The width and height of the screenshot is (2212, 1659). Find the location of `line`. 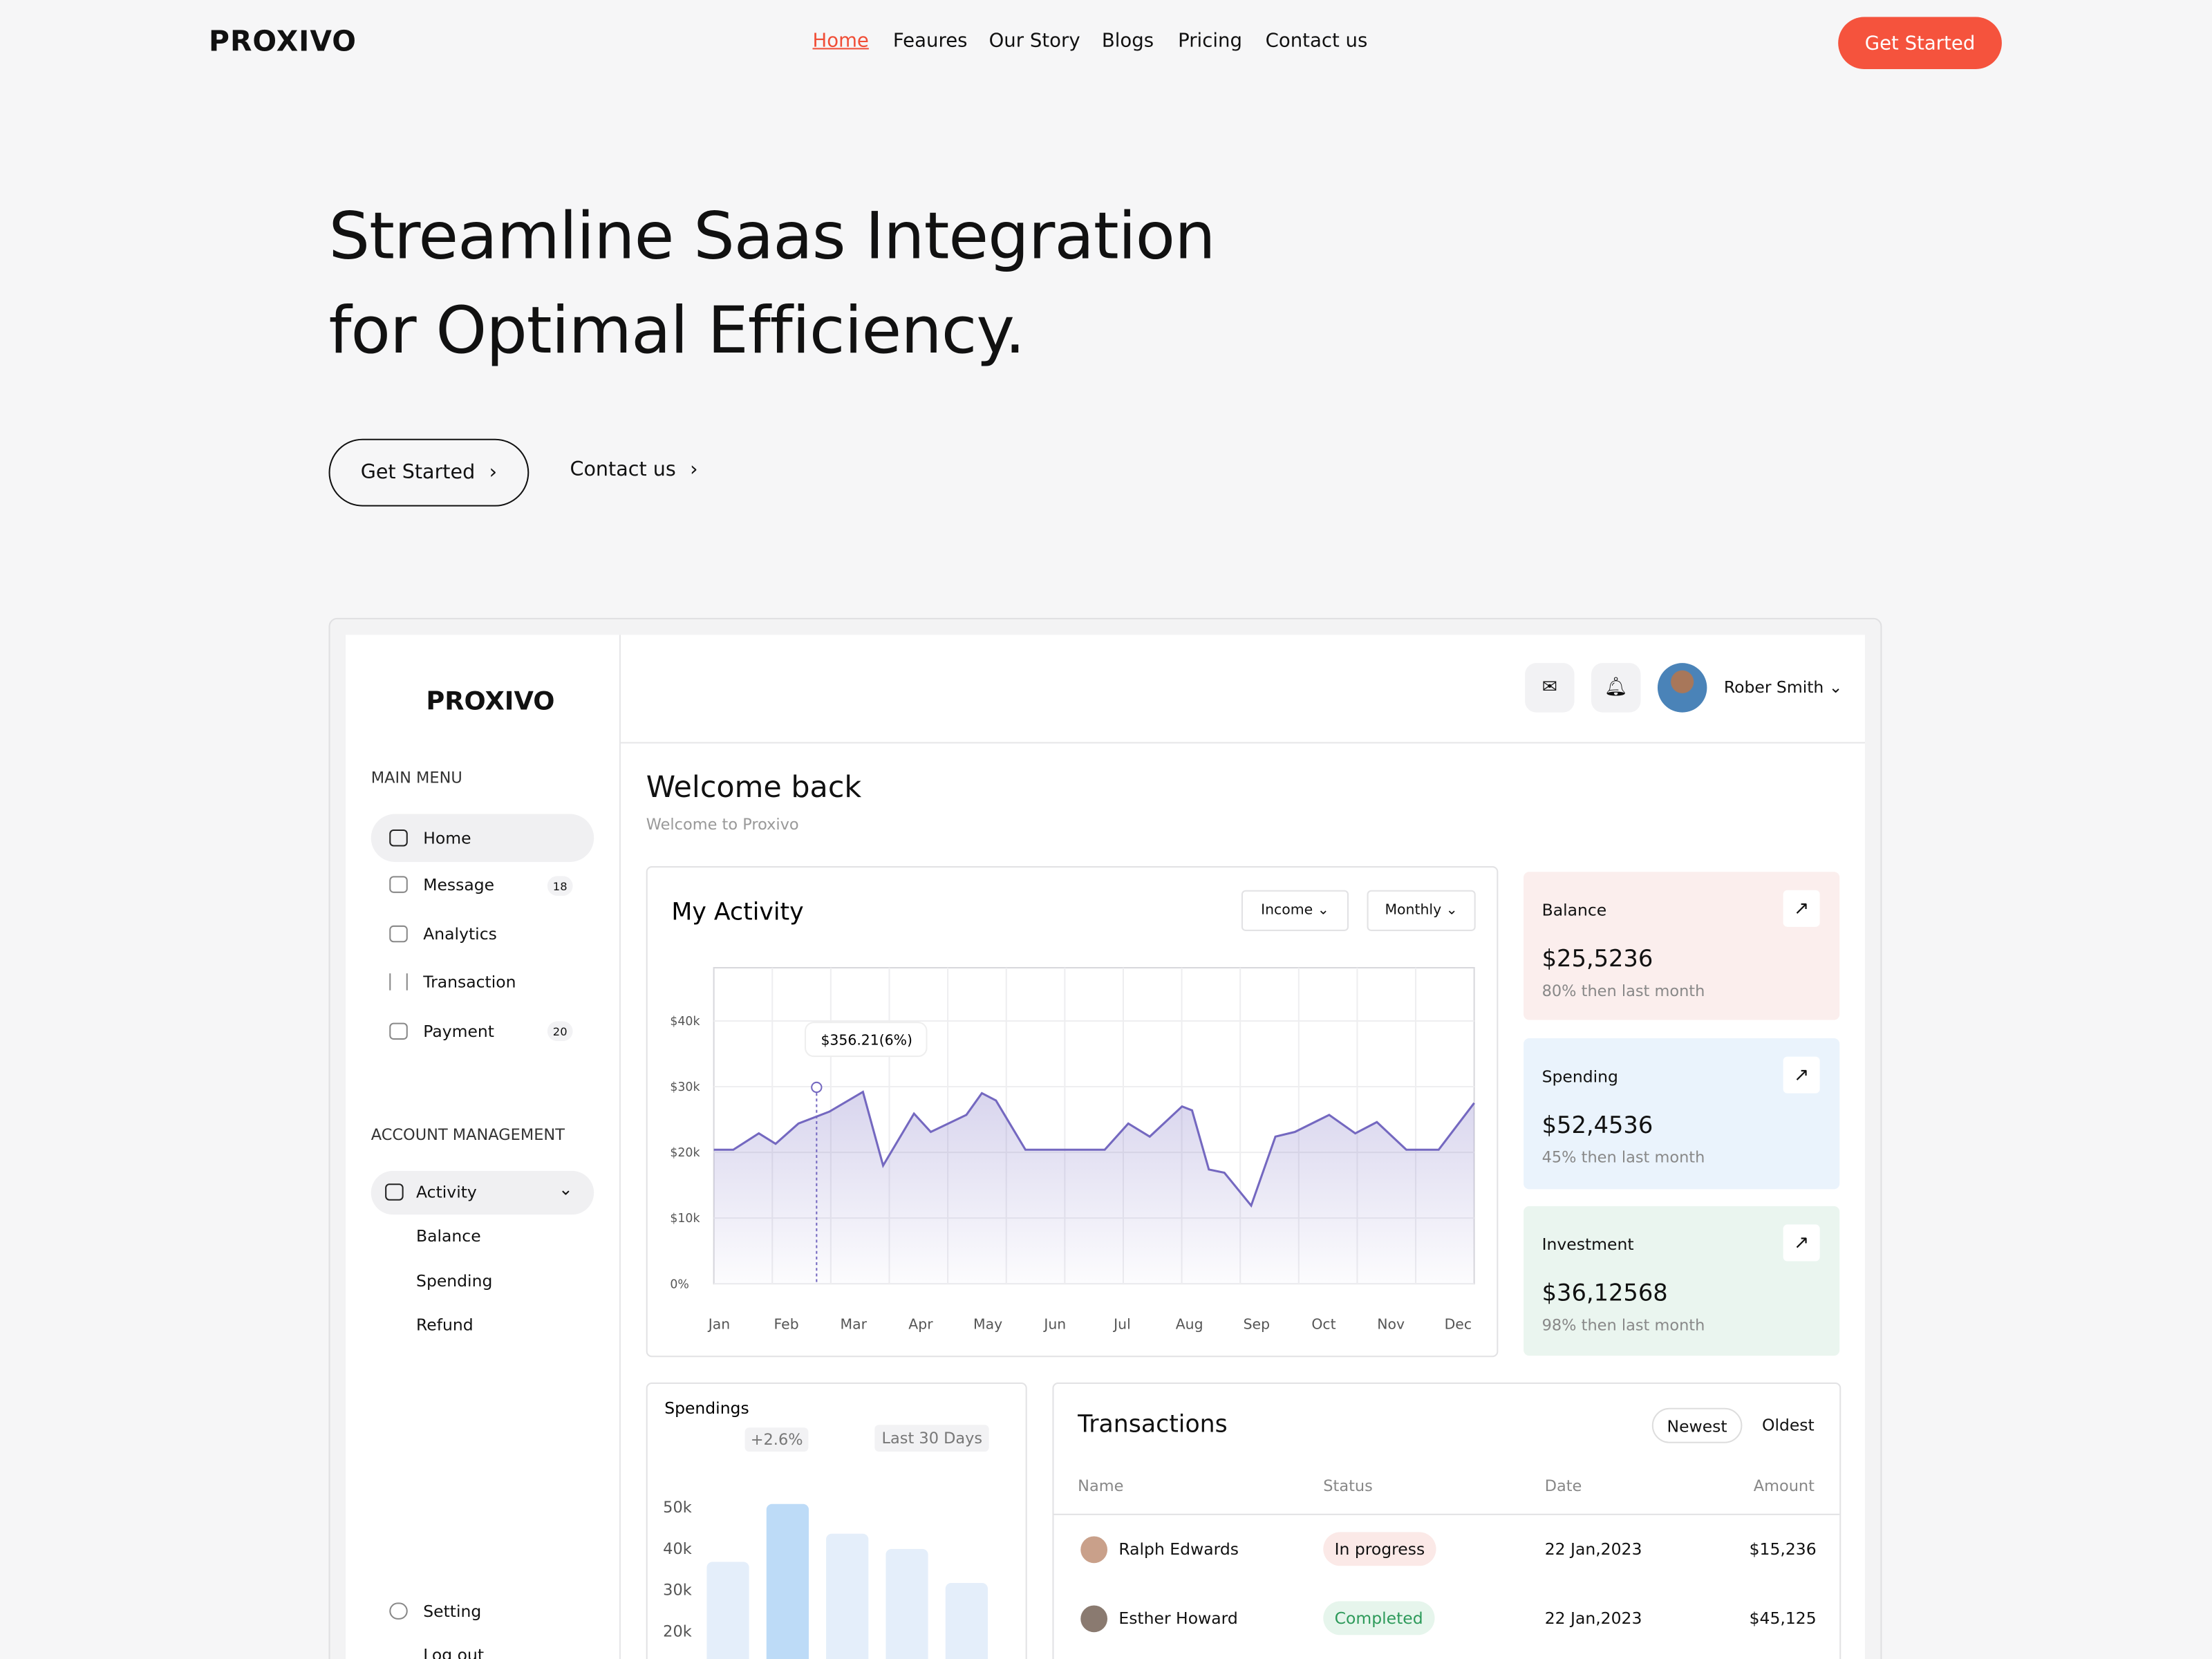

line is located at coordinates (1094, 1149).